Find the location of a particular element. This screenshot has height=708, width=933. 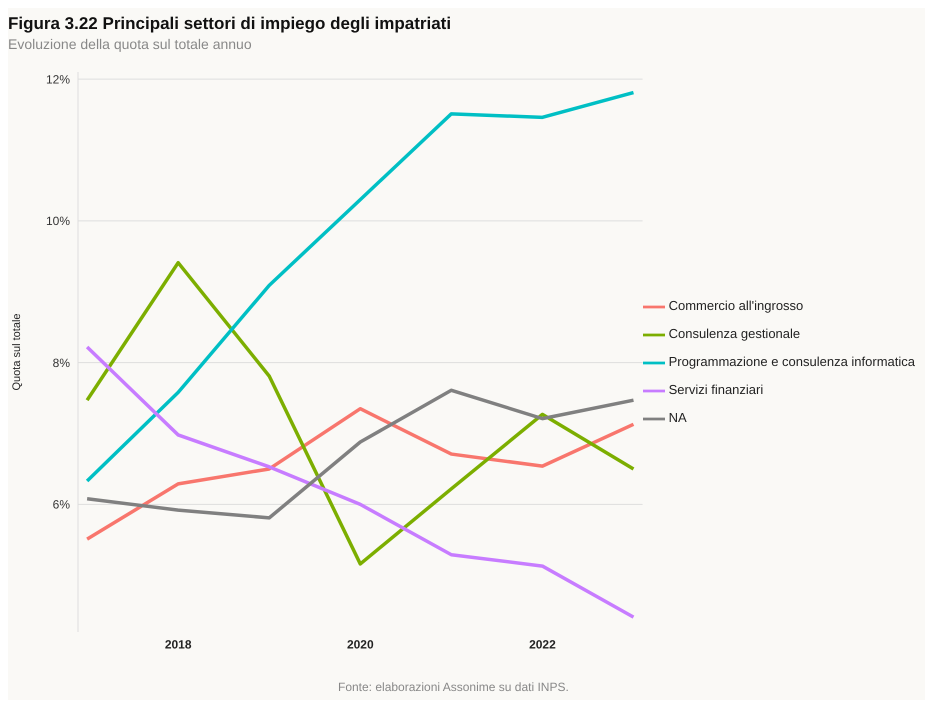

legend-label: Programmazione e consulenza informatica is located at coordinates (791, 361).